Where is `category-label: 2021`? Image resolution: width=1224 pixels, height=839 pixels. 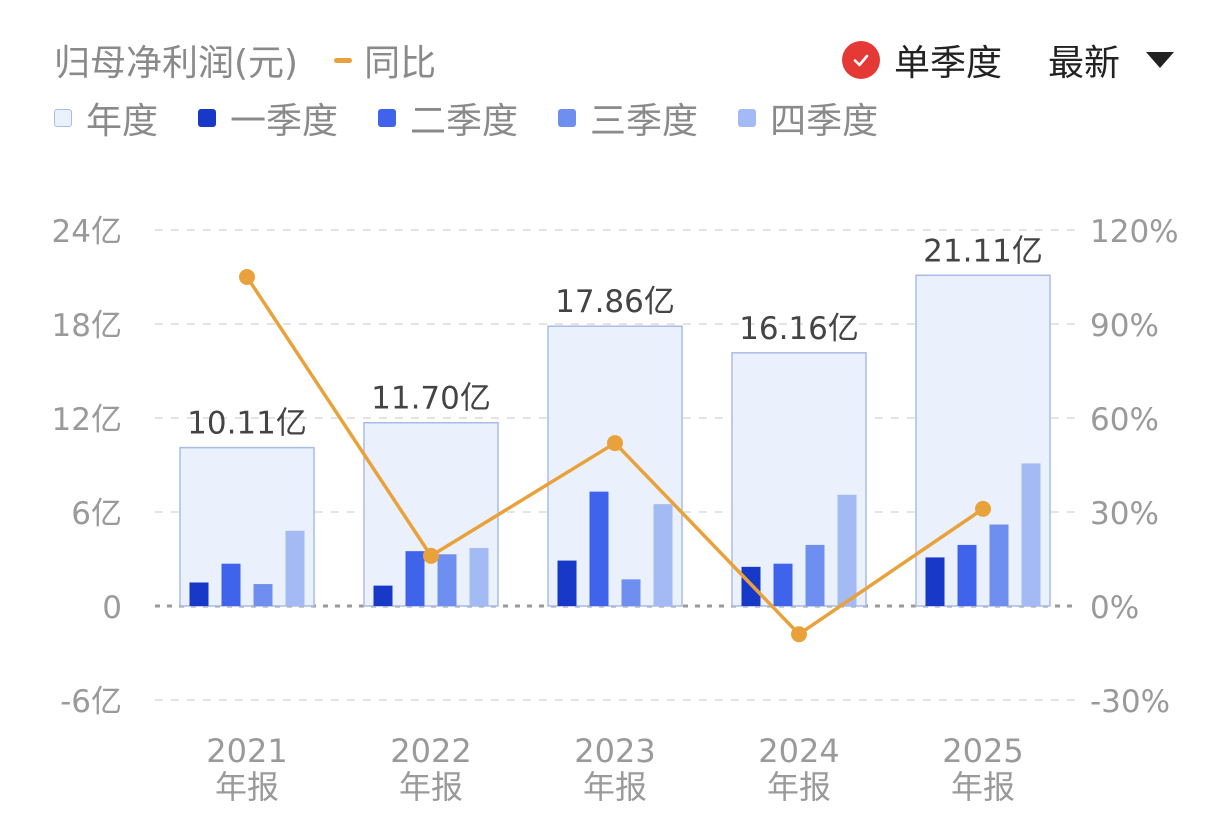
category-label: 2021 is located at coordinates (246, 751).